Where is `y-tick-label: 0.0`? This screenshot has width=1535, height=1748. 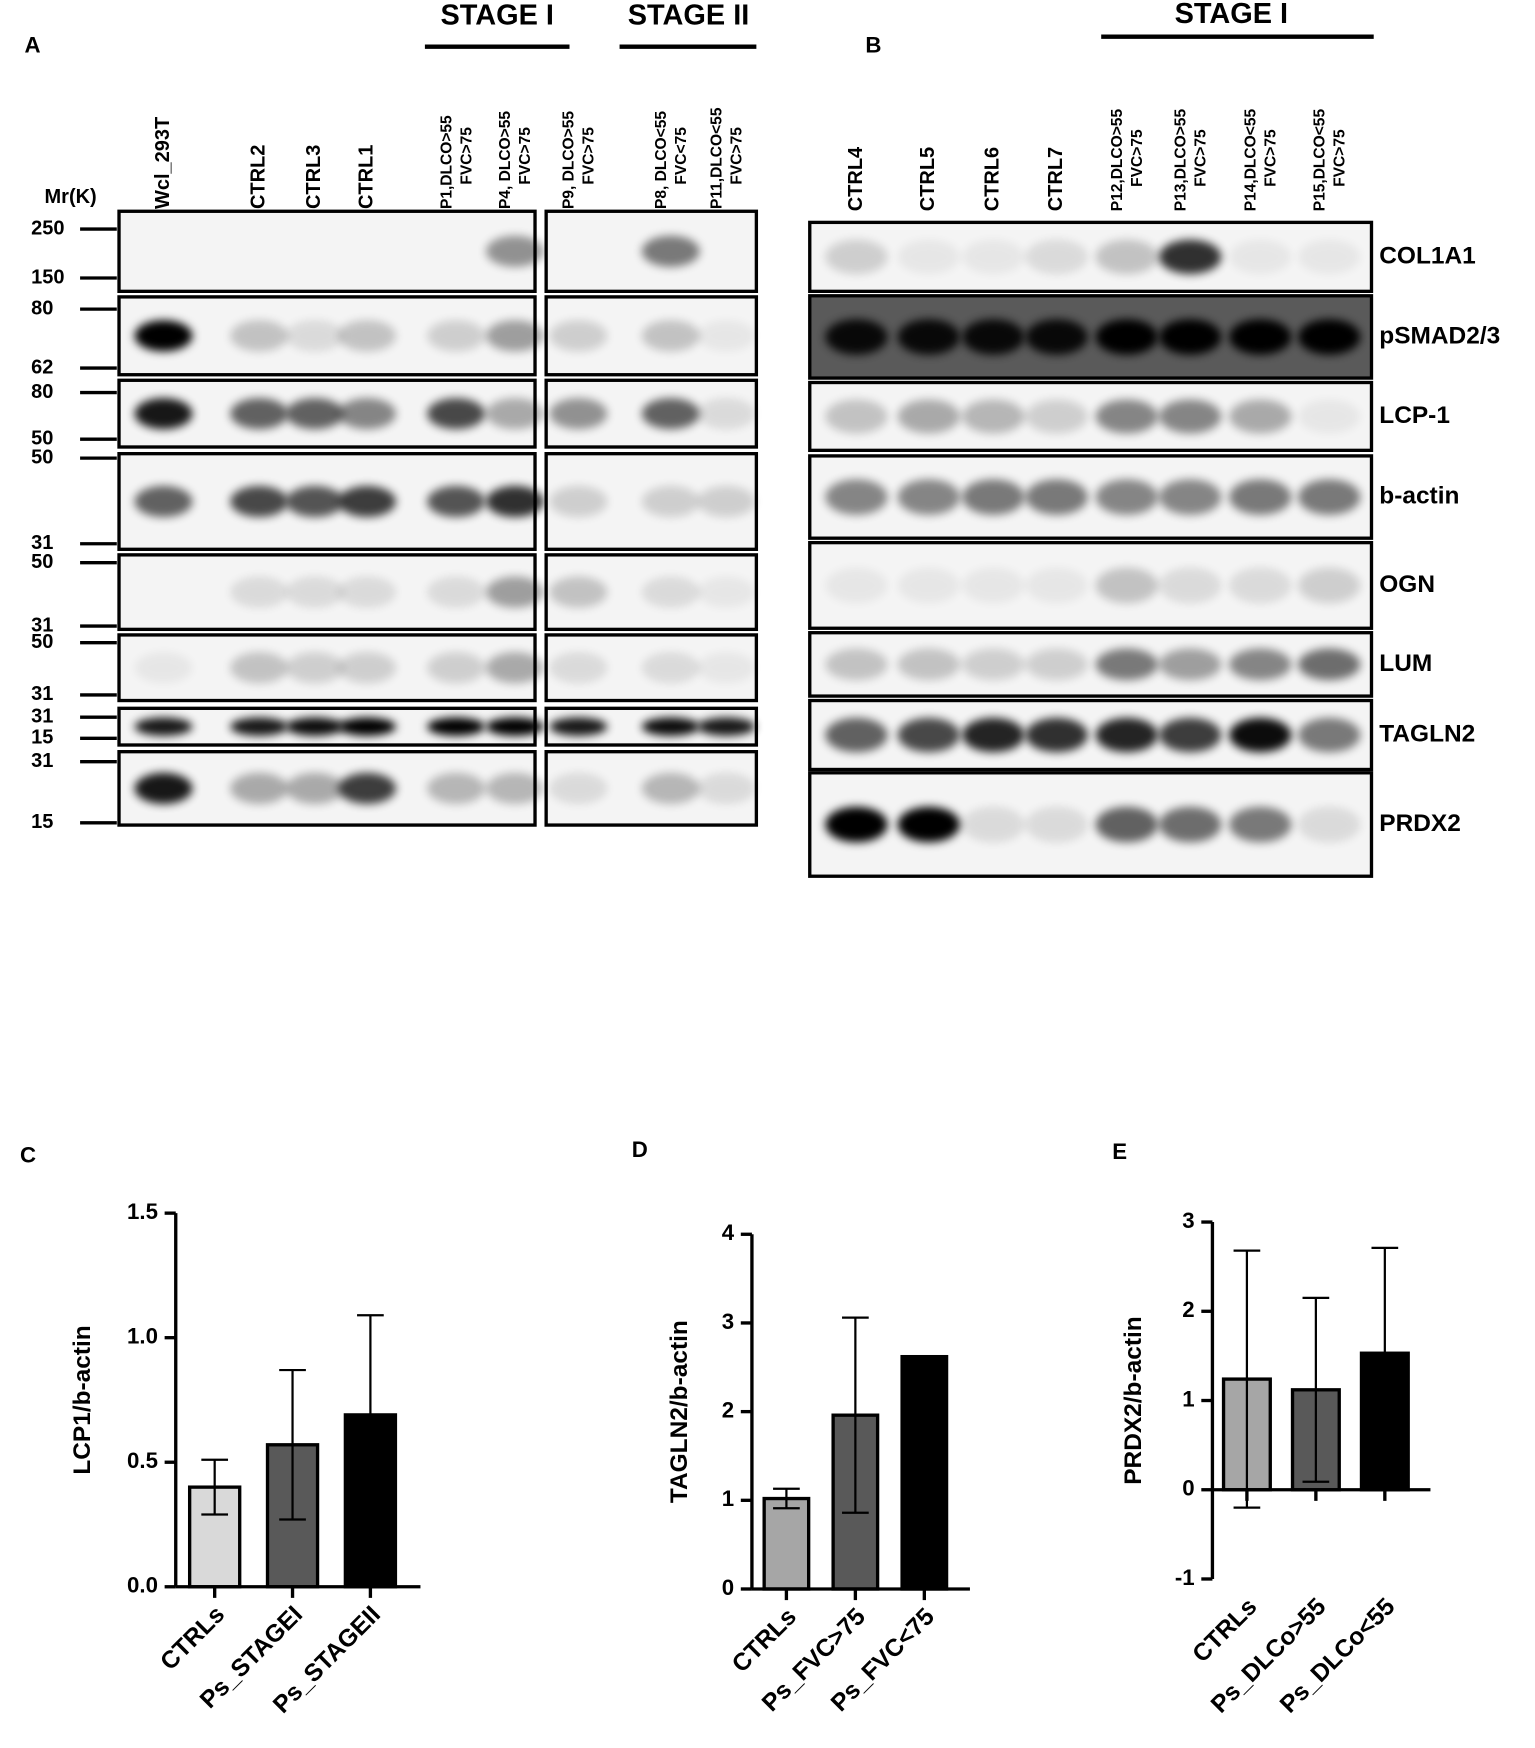 y-tick-label: 0.0 is located at coordinates (142, 1585).